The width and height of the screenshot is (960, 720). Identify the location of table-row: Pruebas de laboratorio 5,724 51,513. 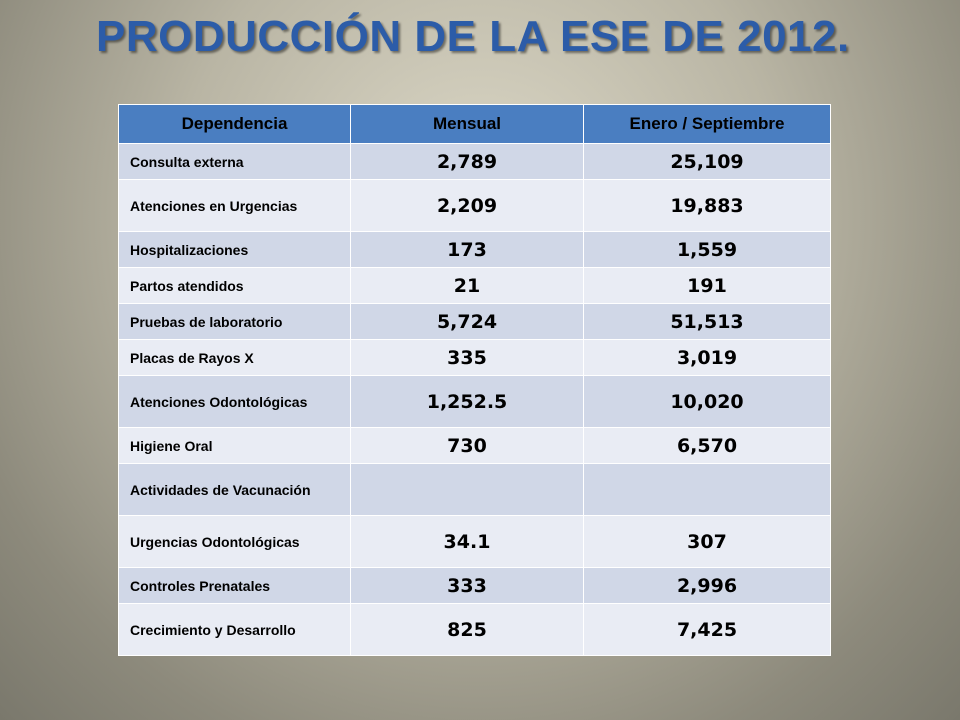
(474, 321).